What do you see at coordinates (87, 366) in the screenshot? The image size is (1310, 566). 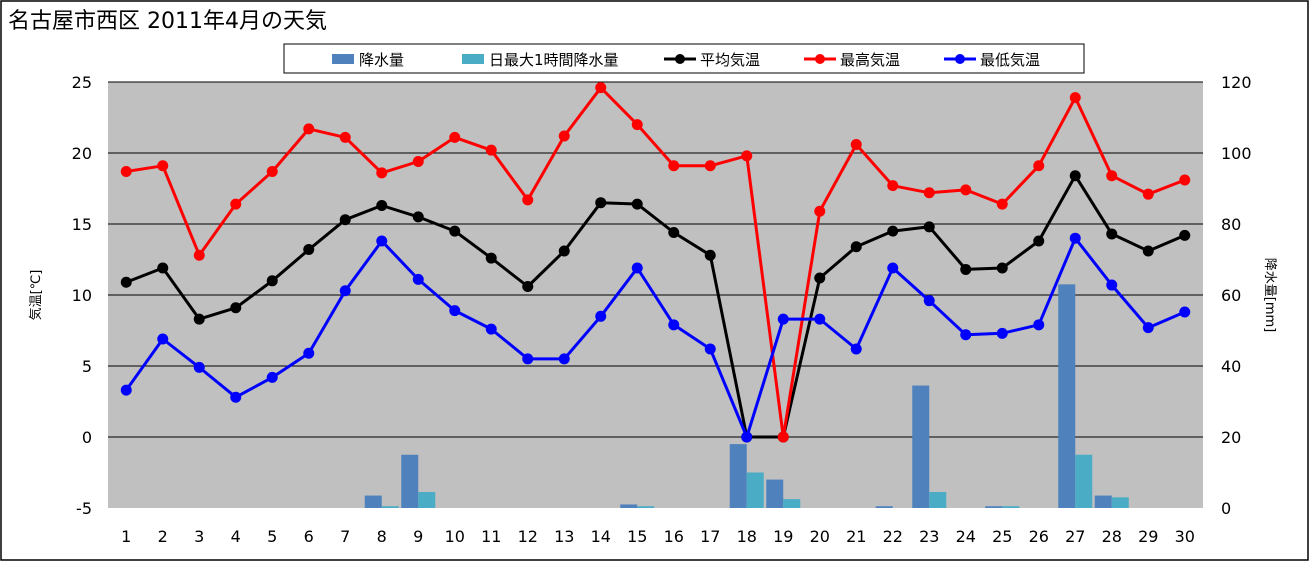 I see `y-tick-left: 5` at bounding box center [87, 366].